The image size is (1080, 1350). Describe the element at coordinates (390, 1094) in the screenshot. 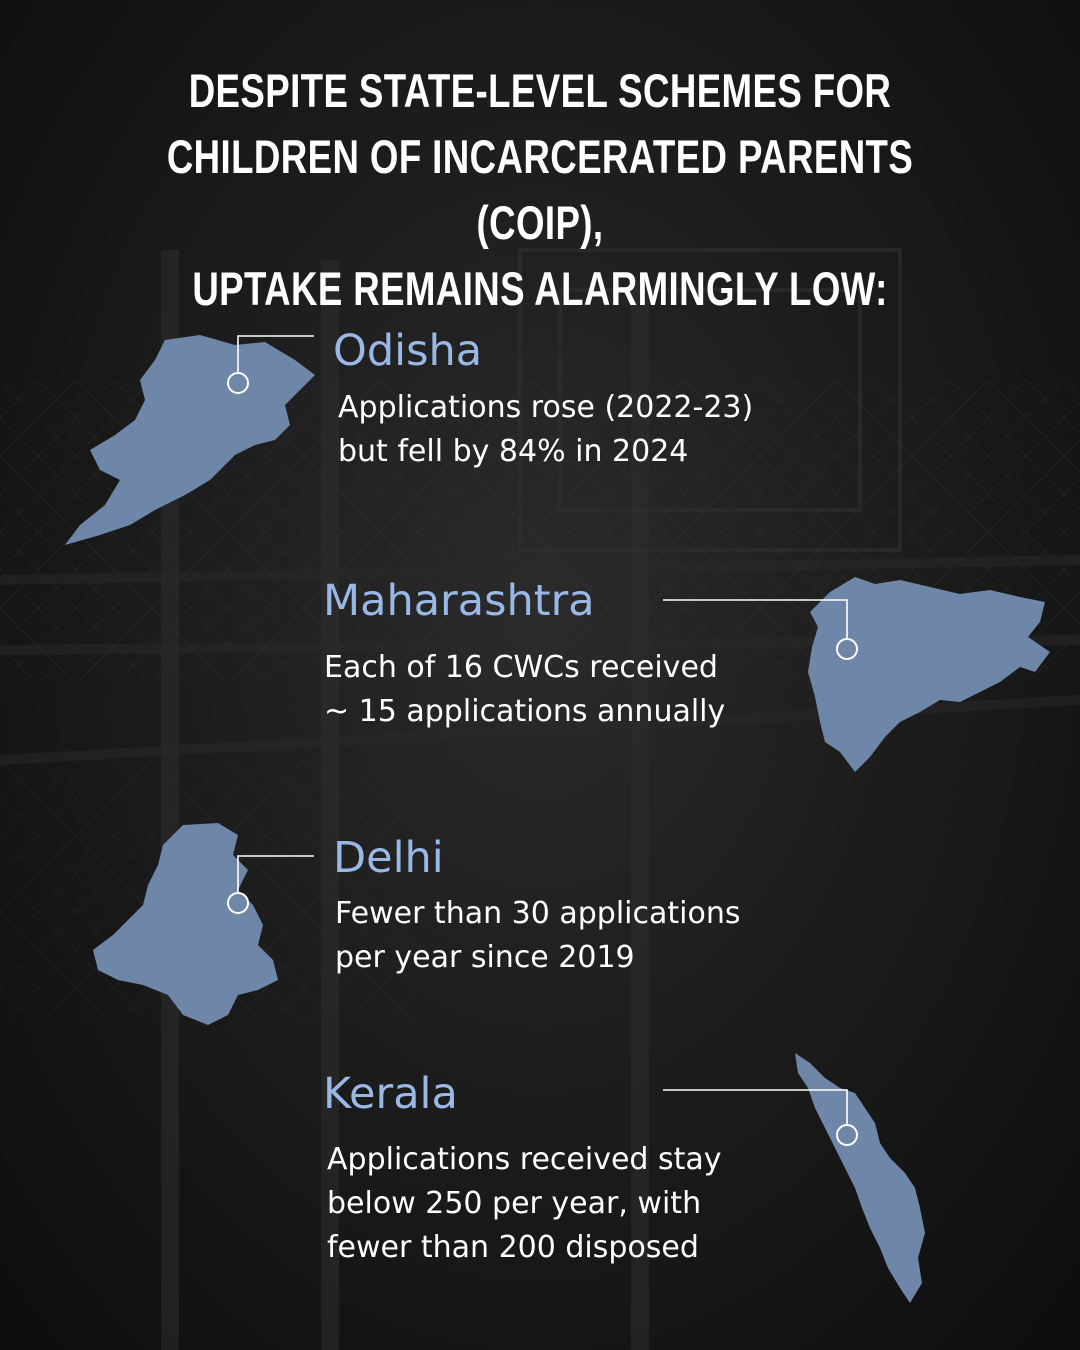

I see `kerala-title: Kerala` at that location.